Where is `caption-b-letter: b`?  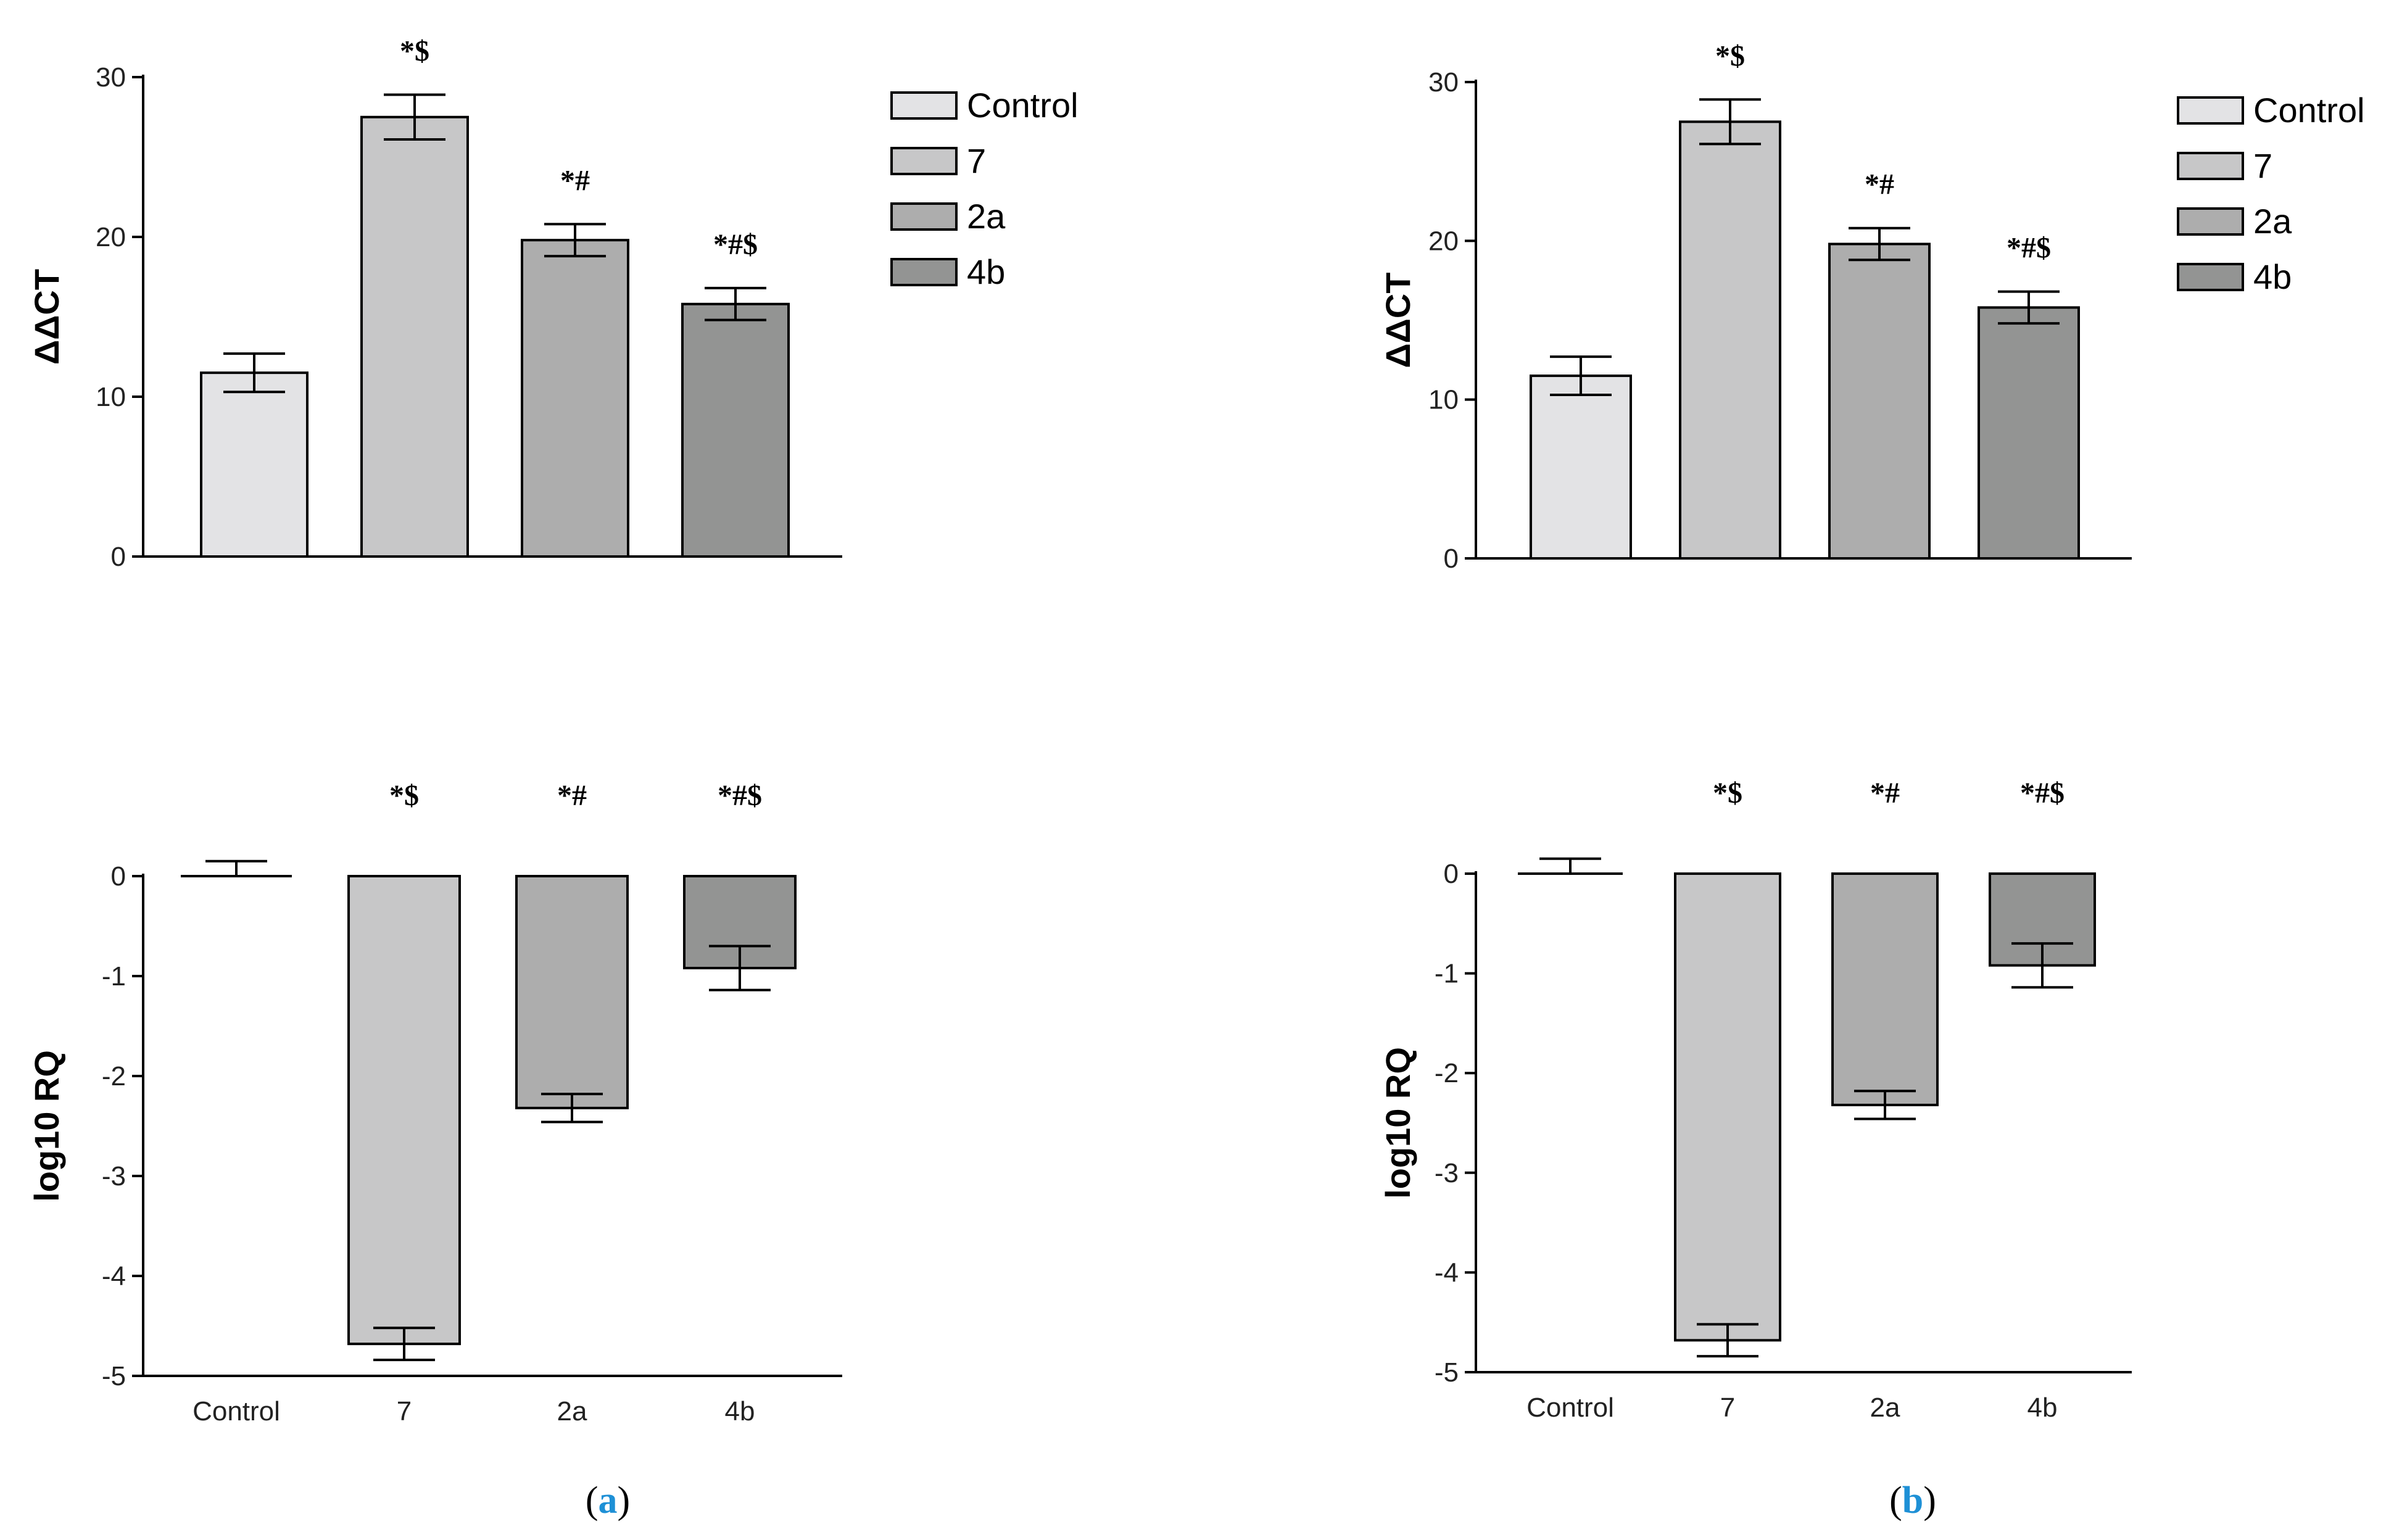 caption-b-letter: b is located at coordinates (1912, 1501).